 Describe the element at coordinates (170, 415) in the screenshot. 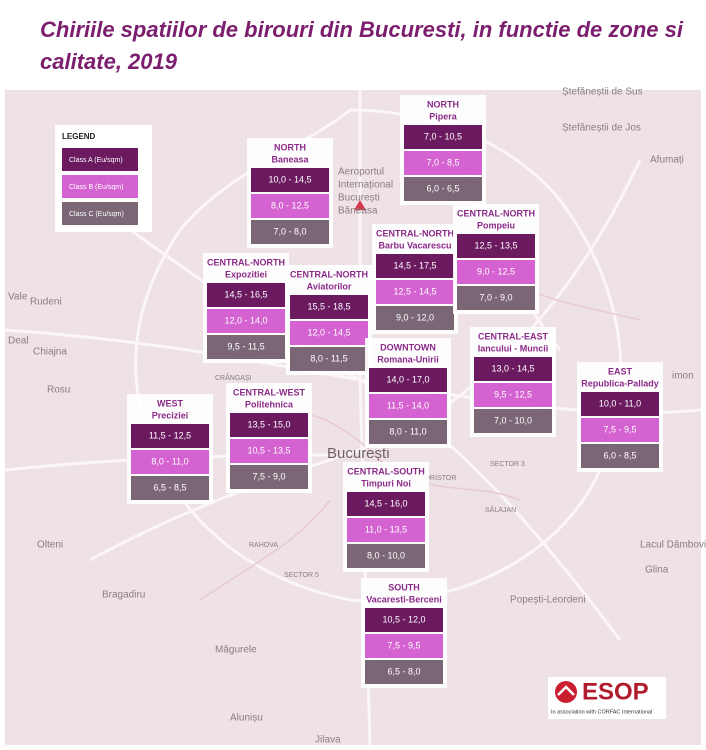

I see `zone-name: Preciziei` at that location.